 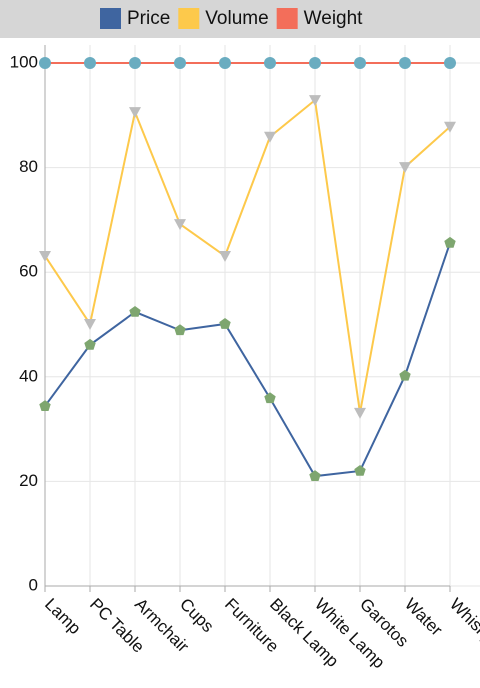 I want to click on y-tick-label: 40, so click(x=28, y=375).